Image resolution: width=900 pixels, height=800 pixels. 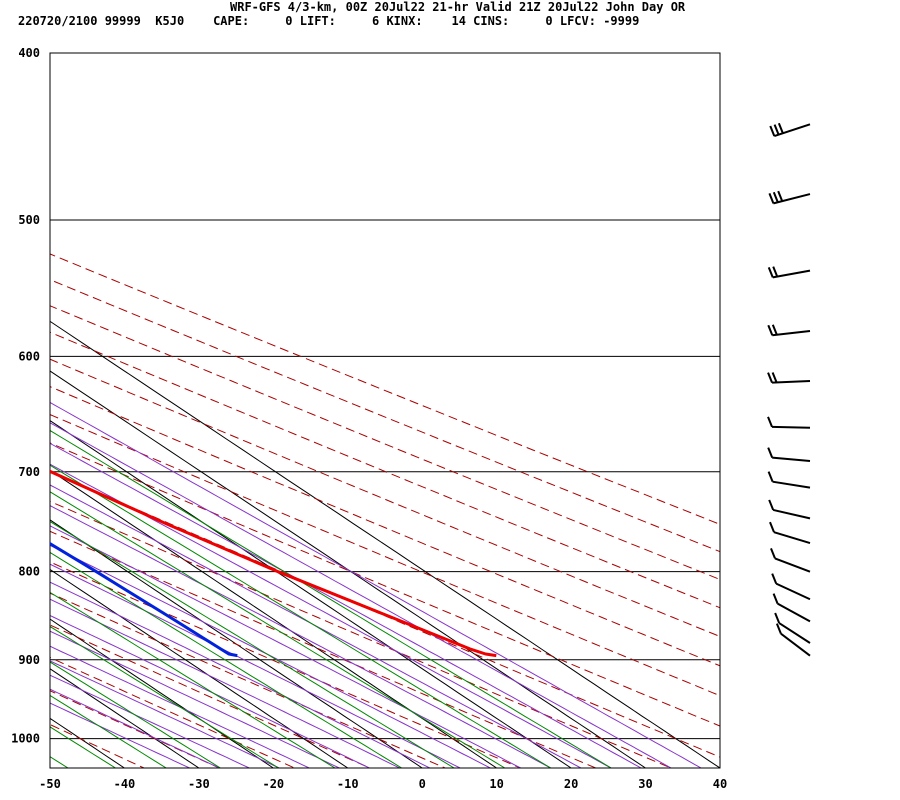 What do you see at coordinates (422, 784) in the screenshot?
I see `x-tick-0: 0` at bounding box center [422, 784].